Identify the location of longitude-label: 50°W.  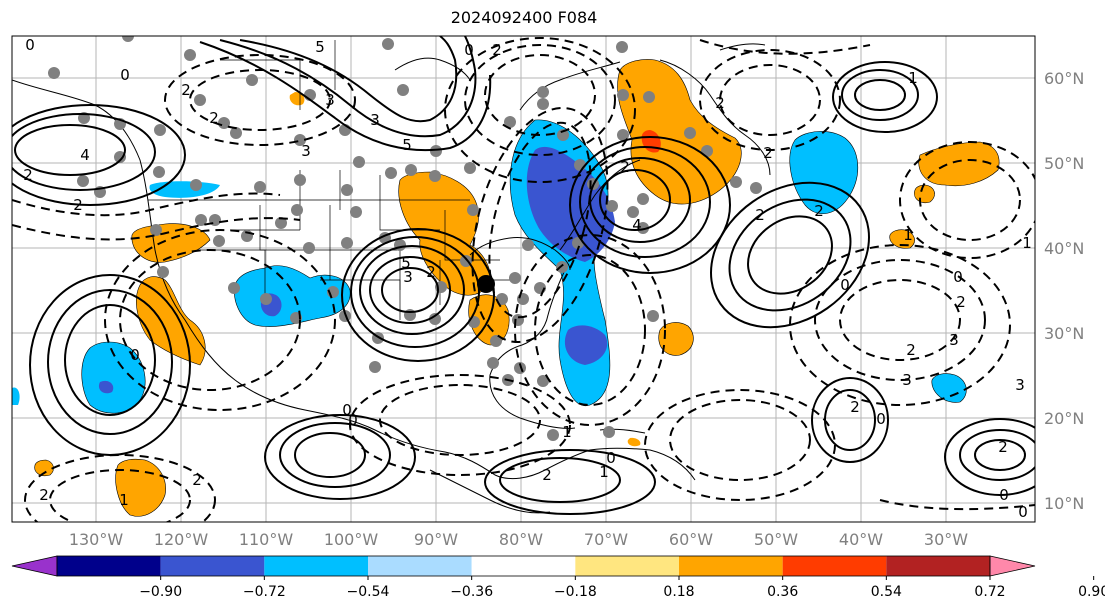
(776, 539).